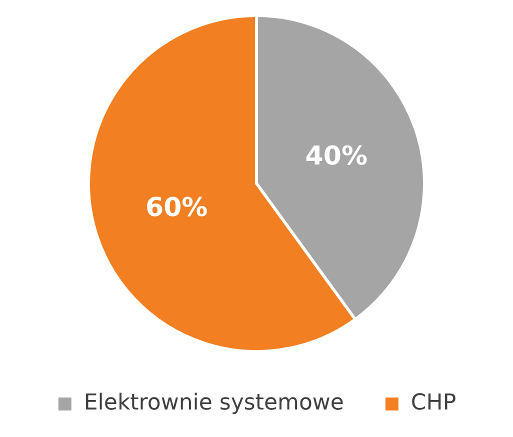 The width and height of the screenshot is (513, 437). I want to click on data-label: 60%, so click(176, 208).